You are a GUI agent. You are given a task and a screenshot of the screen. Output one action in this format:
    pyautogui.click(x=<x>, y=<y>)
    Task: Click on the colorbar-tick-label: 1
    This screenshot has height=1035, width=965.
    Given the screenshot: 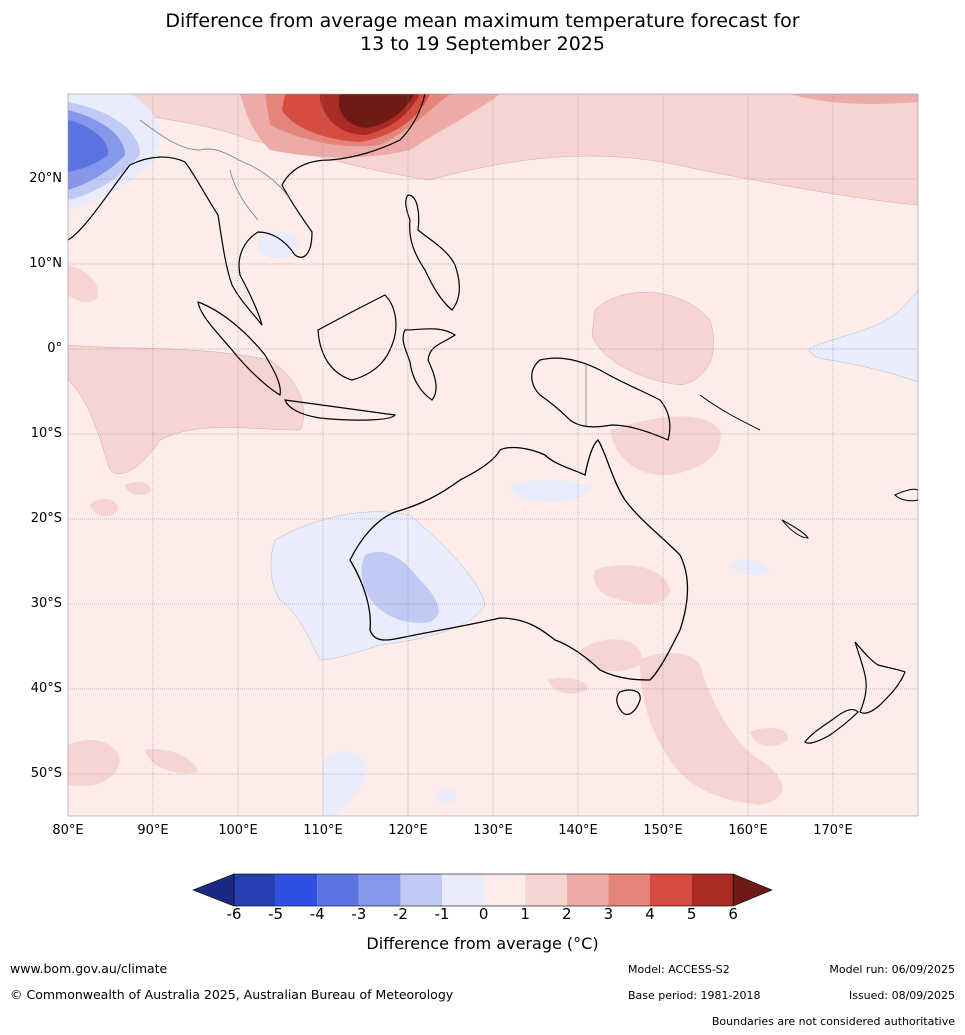 What is the action you would take?
    pyautogui.click(x=525, y=914)
    